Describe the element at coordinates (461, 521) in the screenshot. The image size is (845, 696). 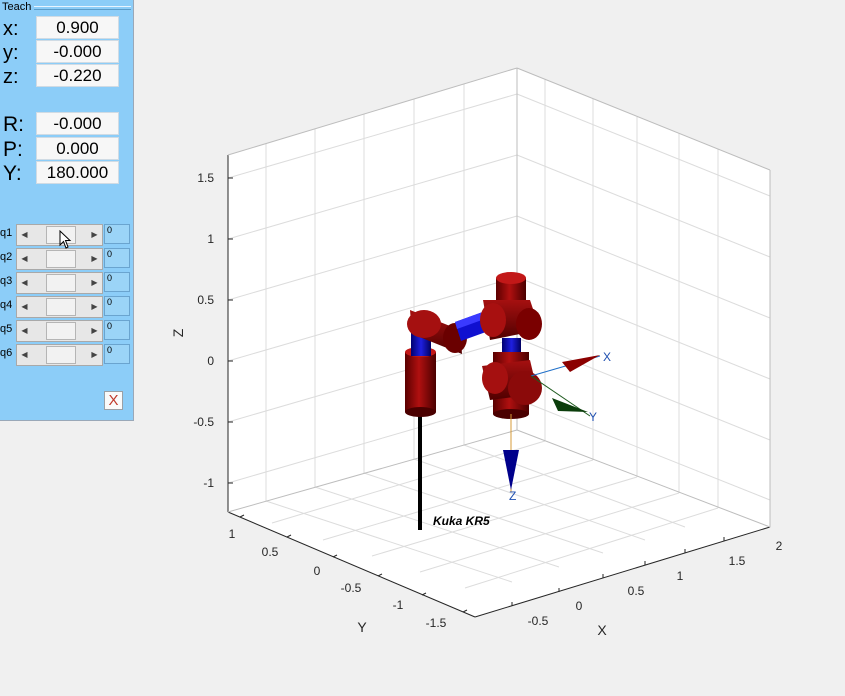
I see `robot-name-label: Kuka KR5` at that location.